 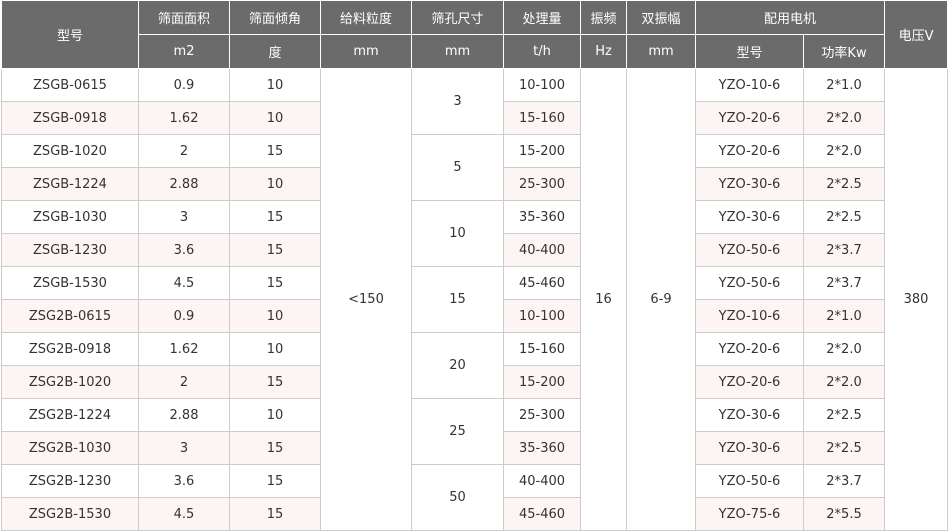 I want to click on mesh-size: 10, so click(x=457, y=233).